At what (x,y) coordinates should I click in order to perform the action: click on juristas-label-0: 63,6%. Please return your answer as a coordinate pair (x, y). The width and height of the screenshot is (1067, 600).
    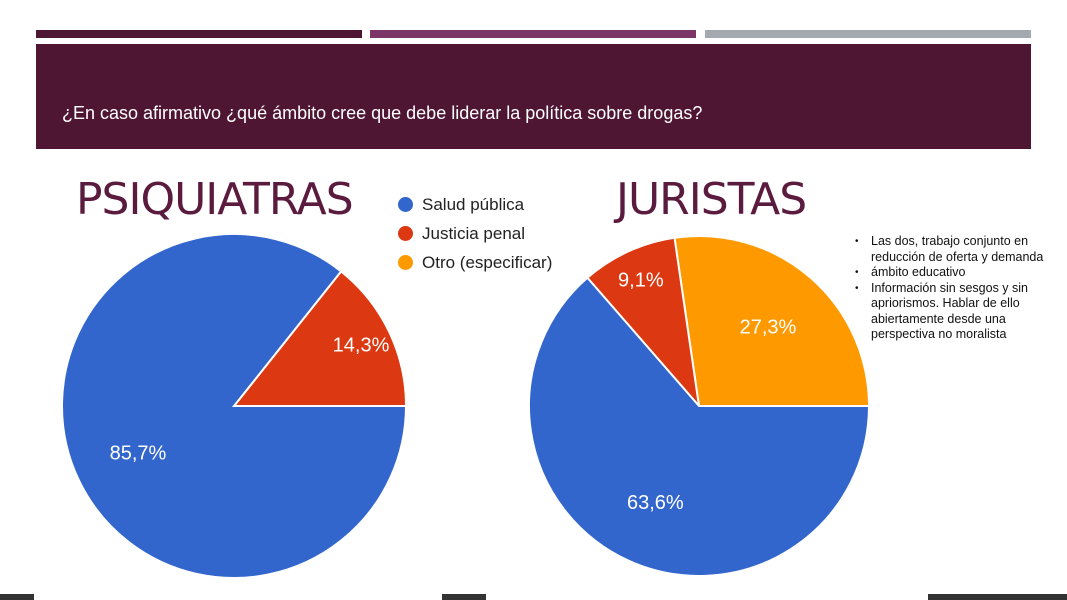
    Looking at the image, I should click on (655, 503).